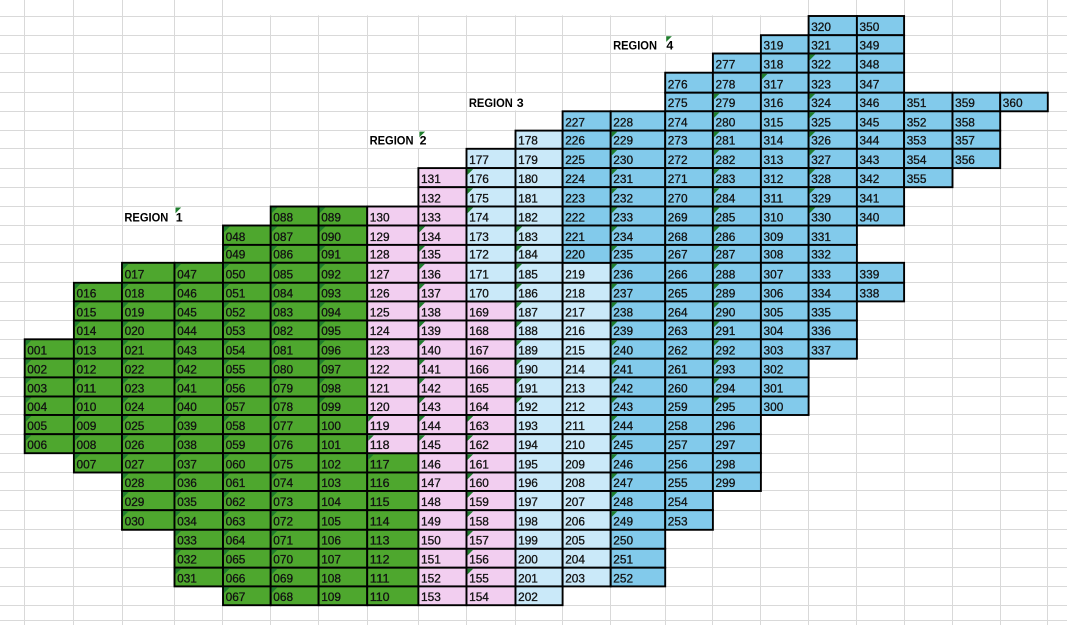 The image size is (1067, 625). What do you see at coordinates (520, 103) in the screenshot?
I see `svg-text: 3` at bounding box center [520, 103].